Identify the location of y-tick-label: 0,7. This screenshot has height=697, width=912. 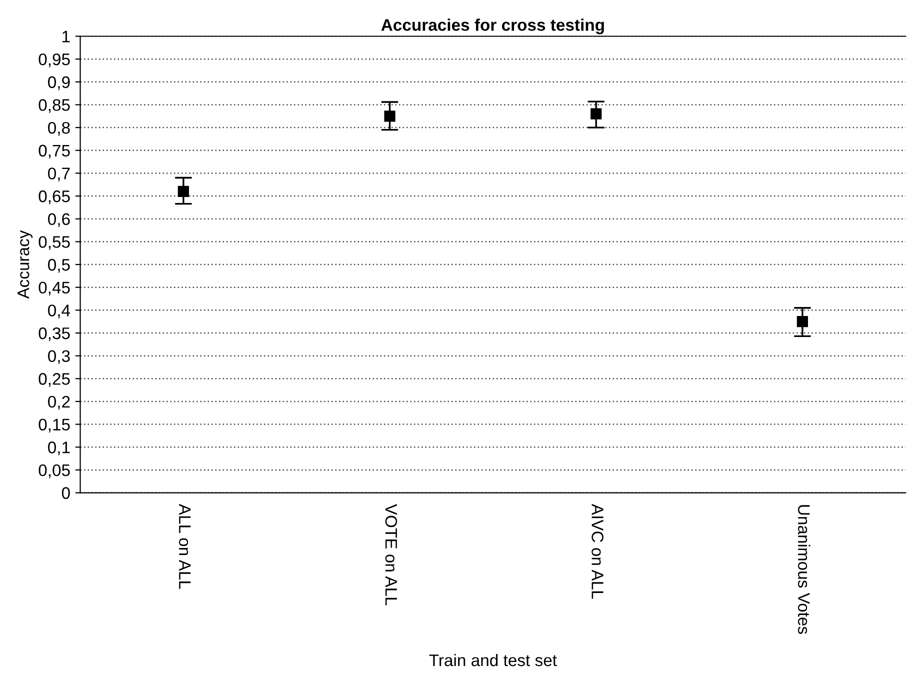
(59, 175).